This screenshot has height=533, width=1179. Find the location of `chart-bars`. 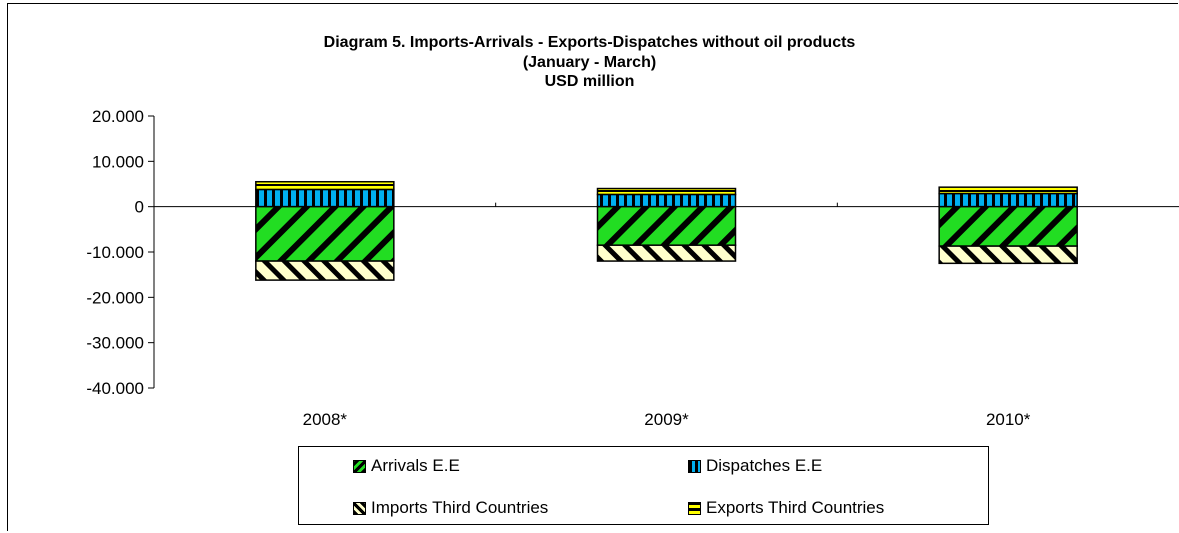

chart-bars is located at coordinates (666, 230).